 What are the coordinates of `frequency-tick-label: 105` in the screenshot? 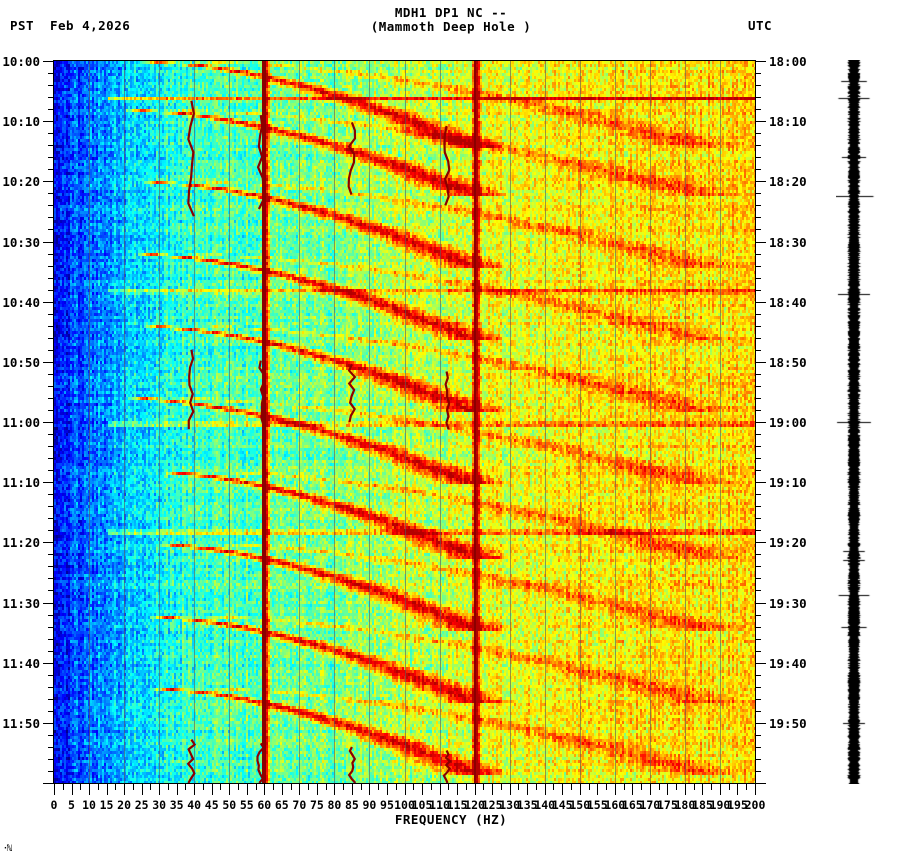 It's located at (422, 805).